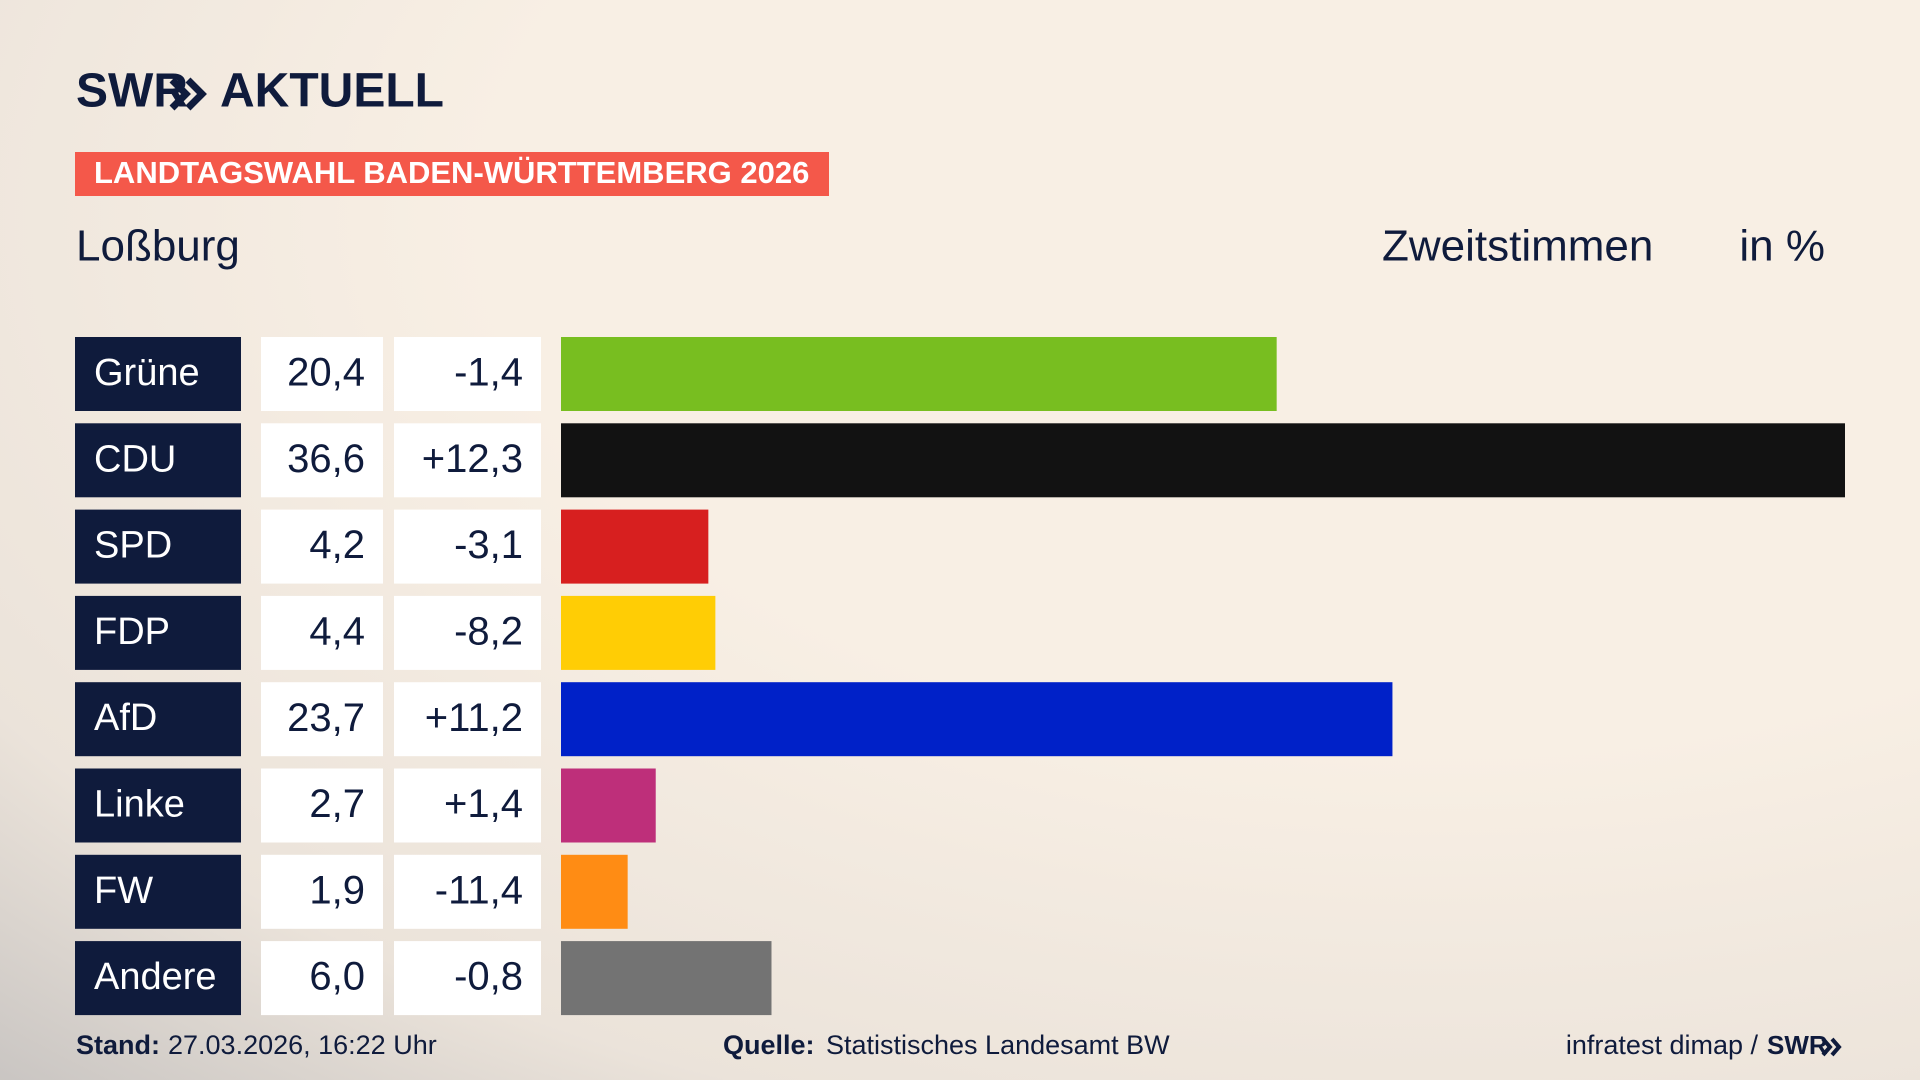 The width and height of the screenshot is (1920, 1080). What do you see at coordinates (326, 718) in the screenshot?
I see `value-label: 23,7` at bounding box center [326, 718].